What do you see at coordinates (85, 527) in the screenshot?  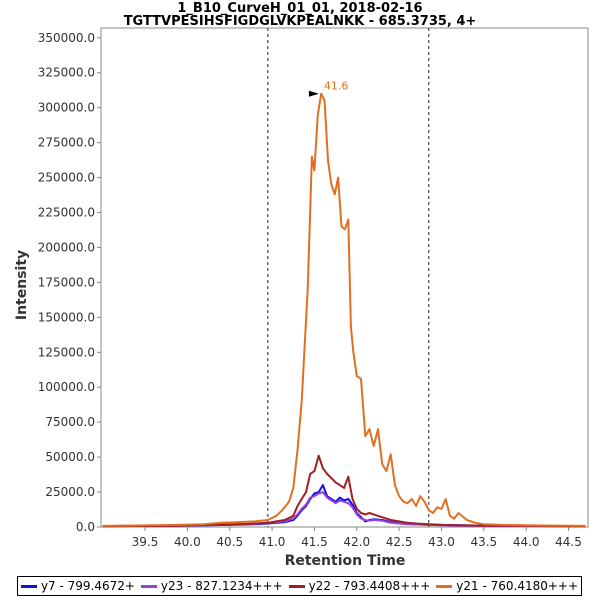 I see `y-tick-label: 0.0` at bounding box center [85, 527].